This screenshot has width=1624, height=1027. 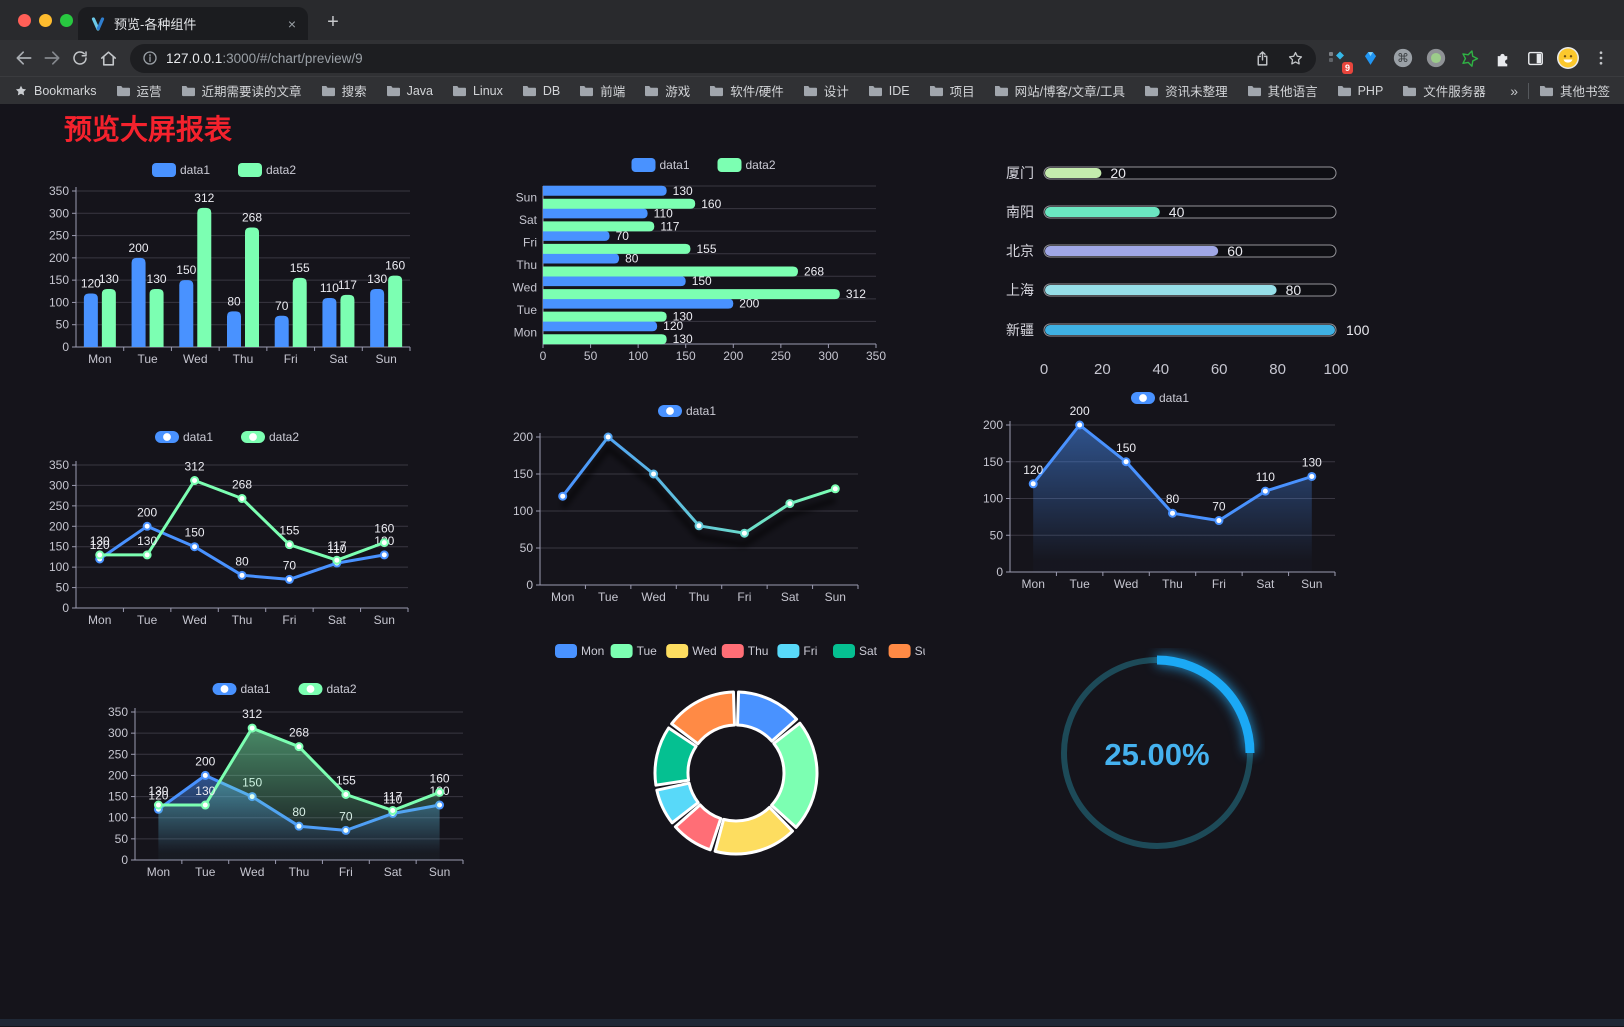 What do you see at coordinates (252, 714) in the screenshot?
I see `svg-text: 312` at bounding box center [252, 714].